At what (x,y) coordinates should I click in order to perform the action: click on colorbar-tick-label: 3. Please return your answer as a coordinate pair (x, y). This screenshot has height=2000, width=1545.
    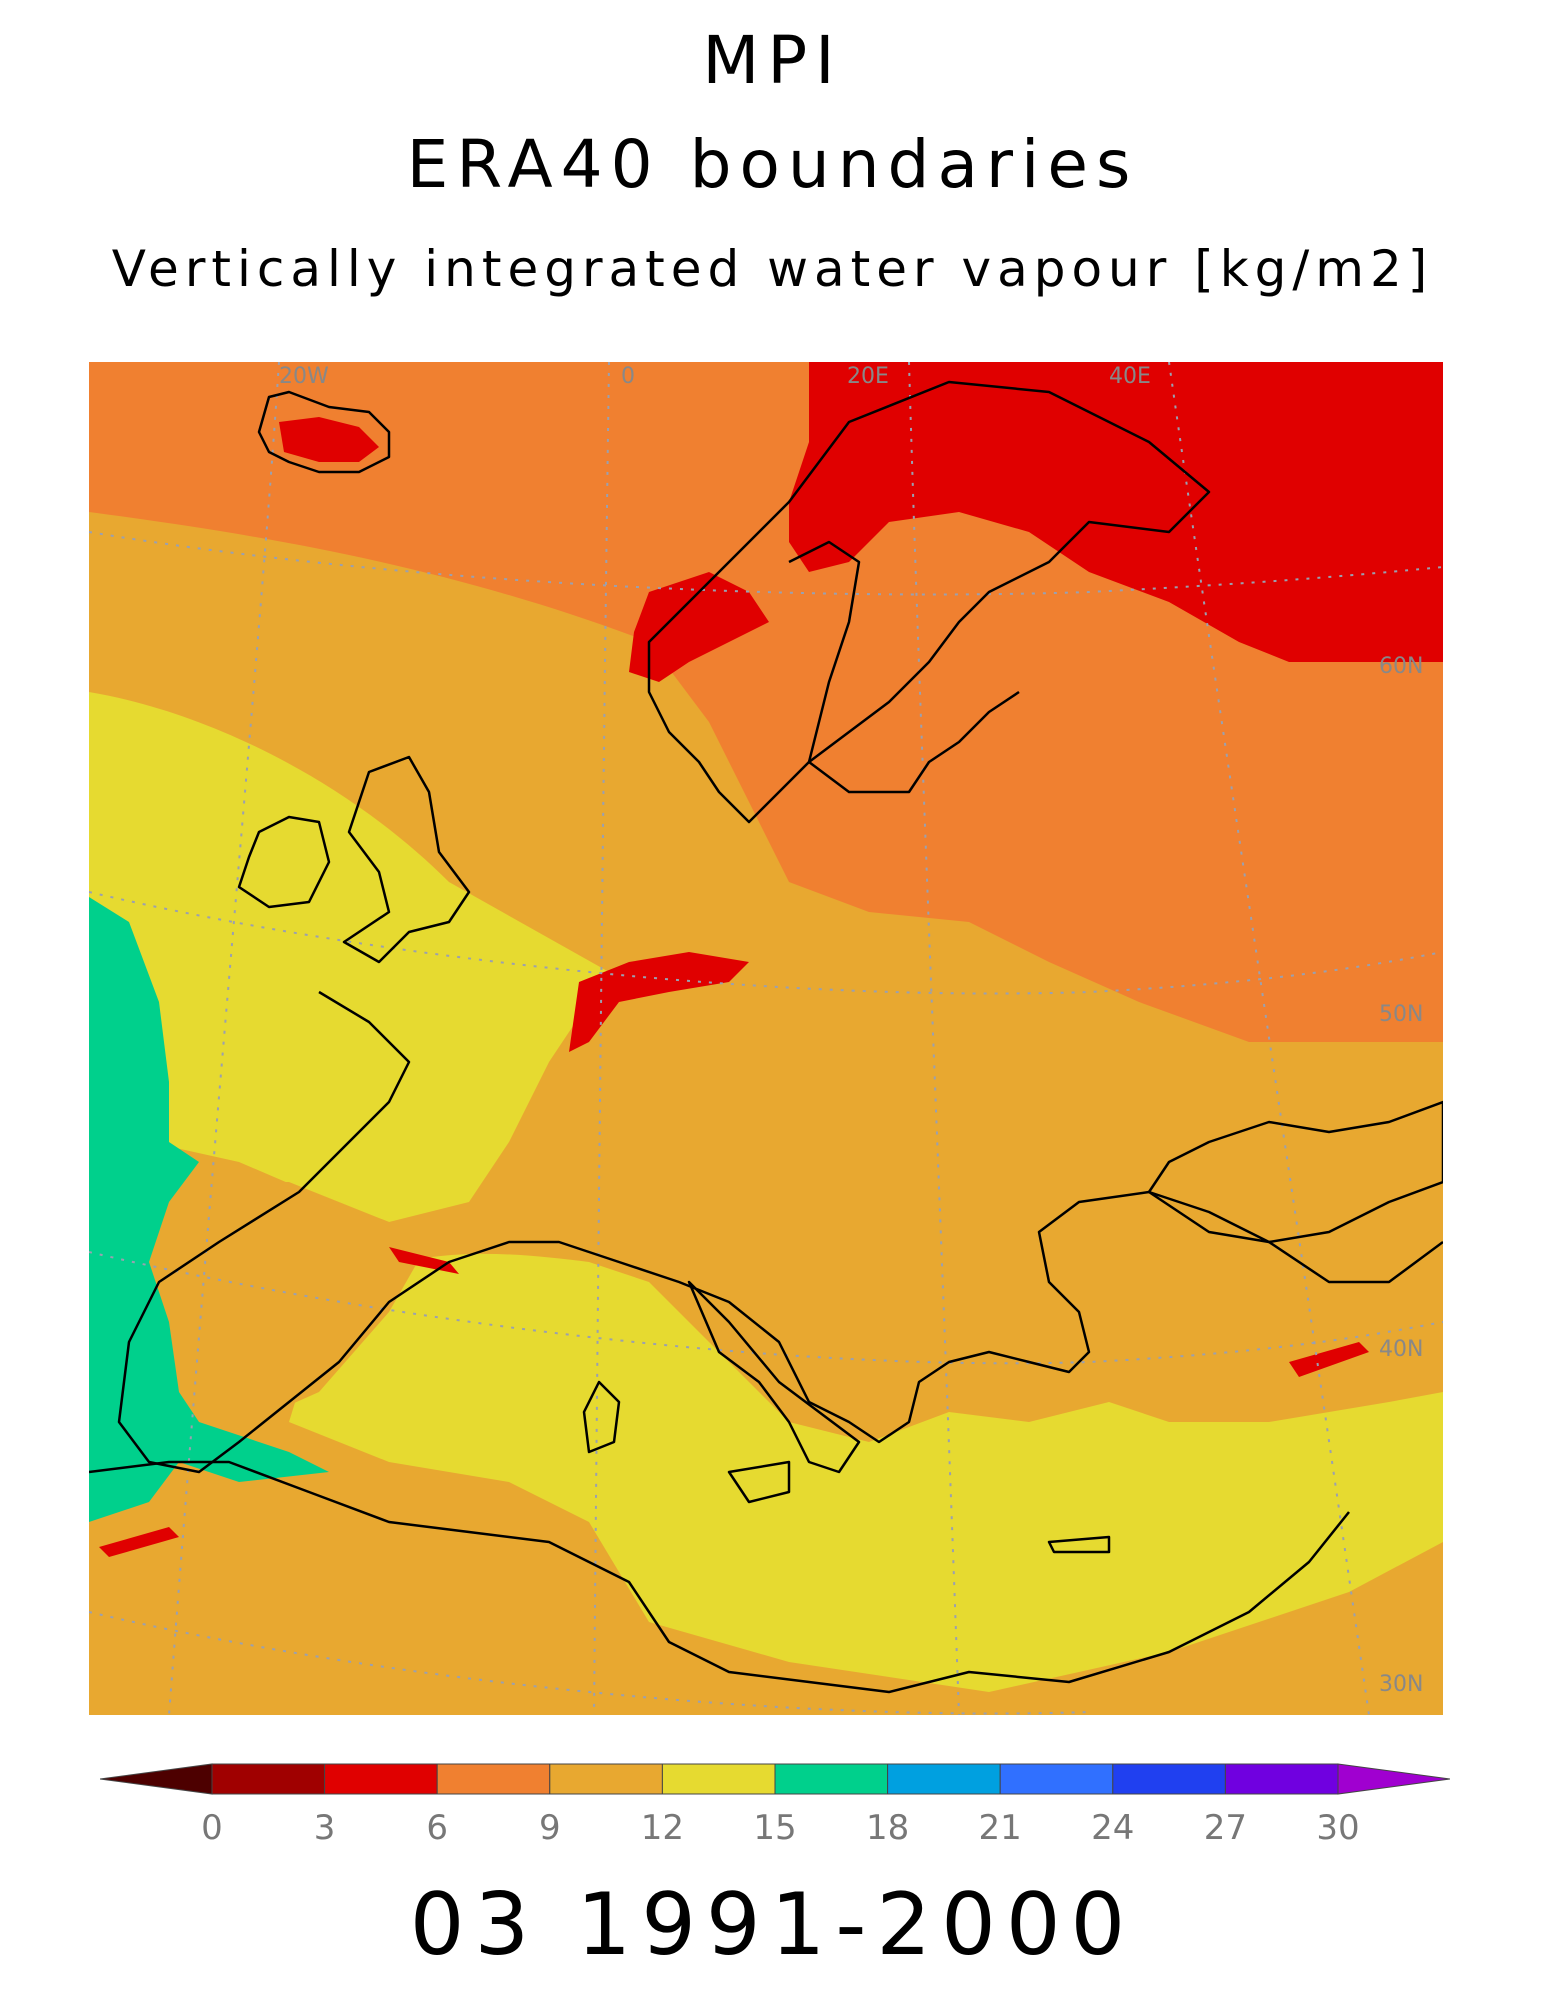
    Looking at the image, I should click on (324, 1828).